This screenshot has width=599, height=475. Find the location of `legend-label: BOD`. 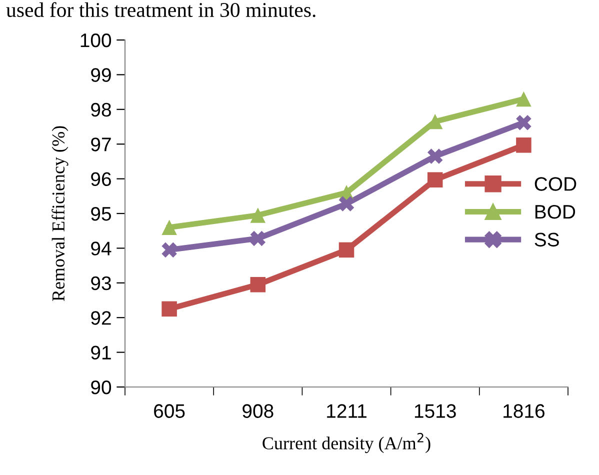

legend-label: BOD is located at coordinates (555, 211).